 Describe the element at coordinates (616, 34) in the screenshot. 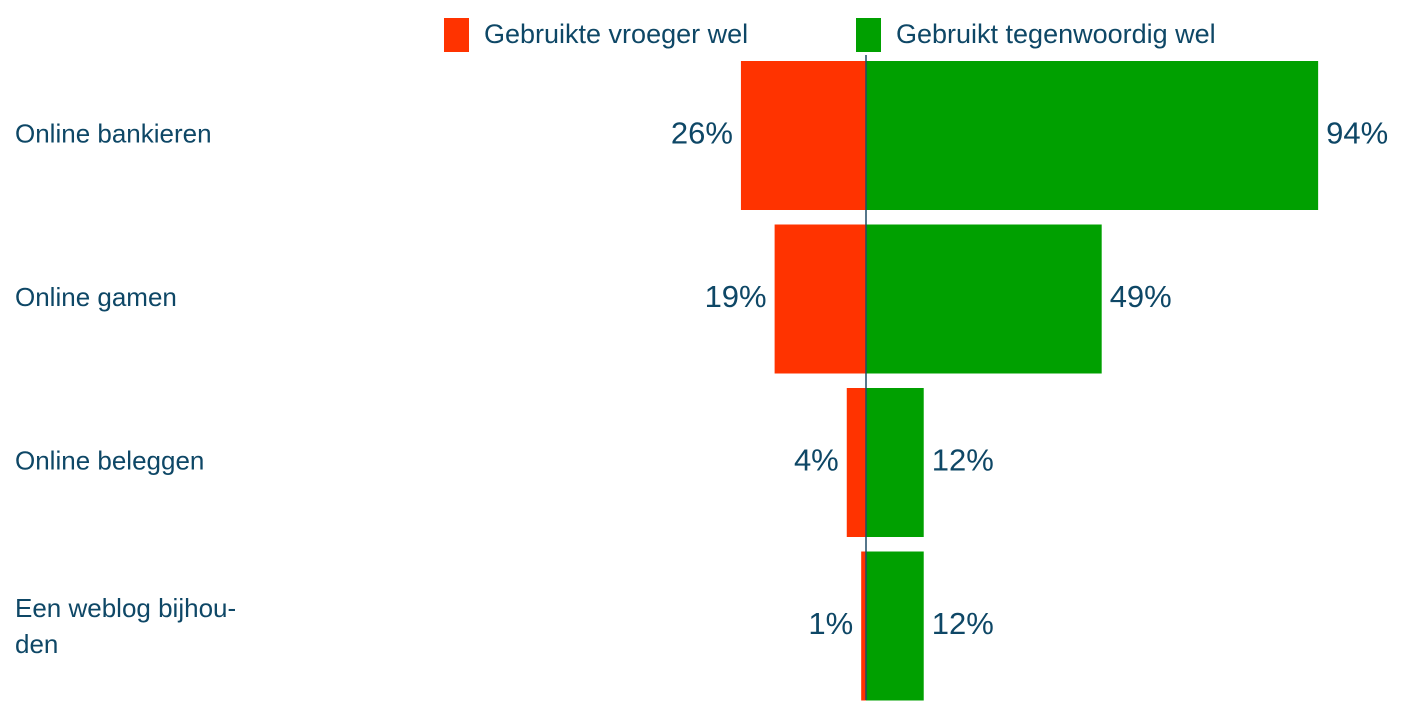

I see `legend-label: Gebruikte vroeger wel` at that location.